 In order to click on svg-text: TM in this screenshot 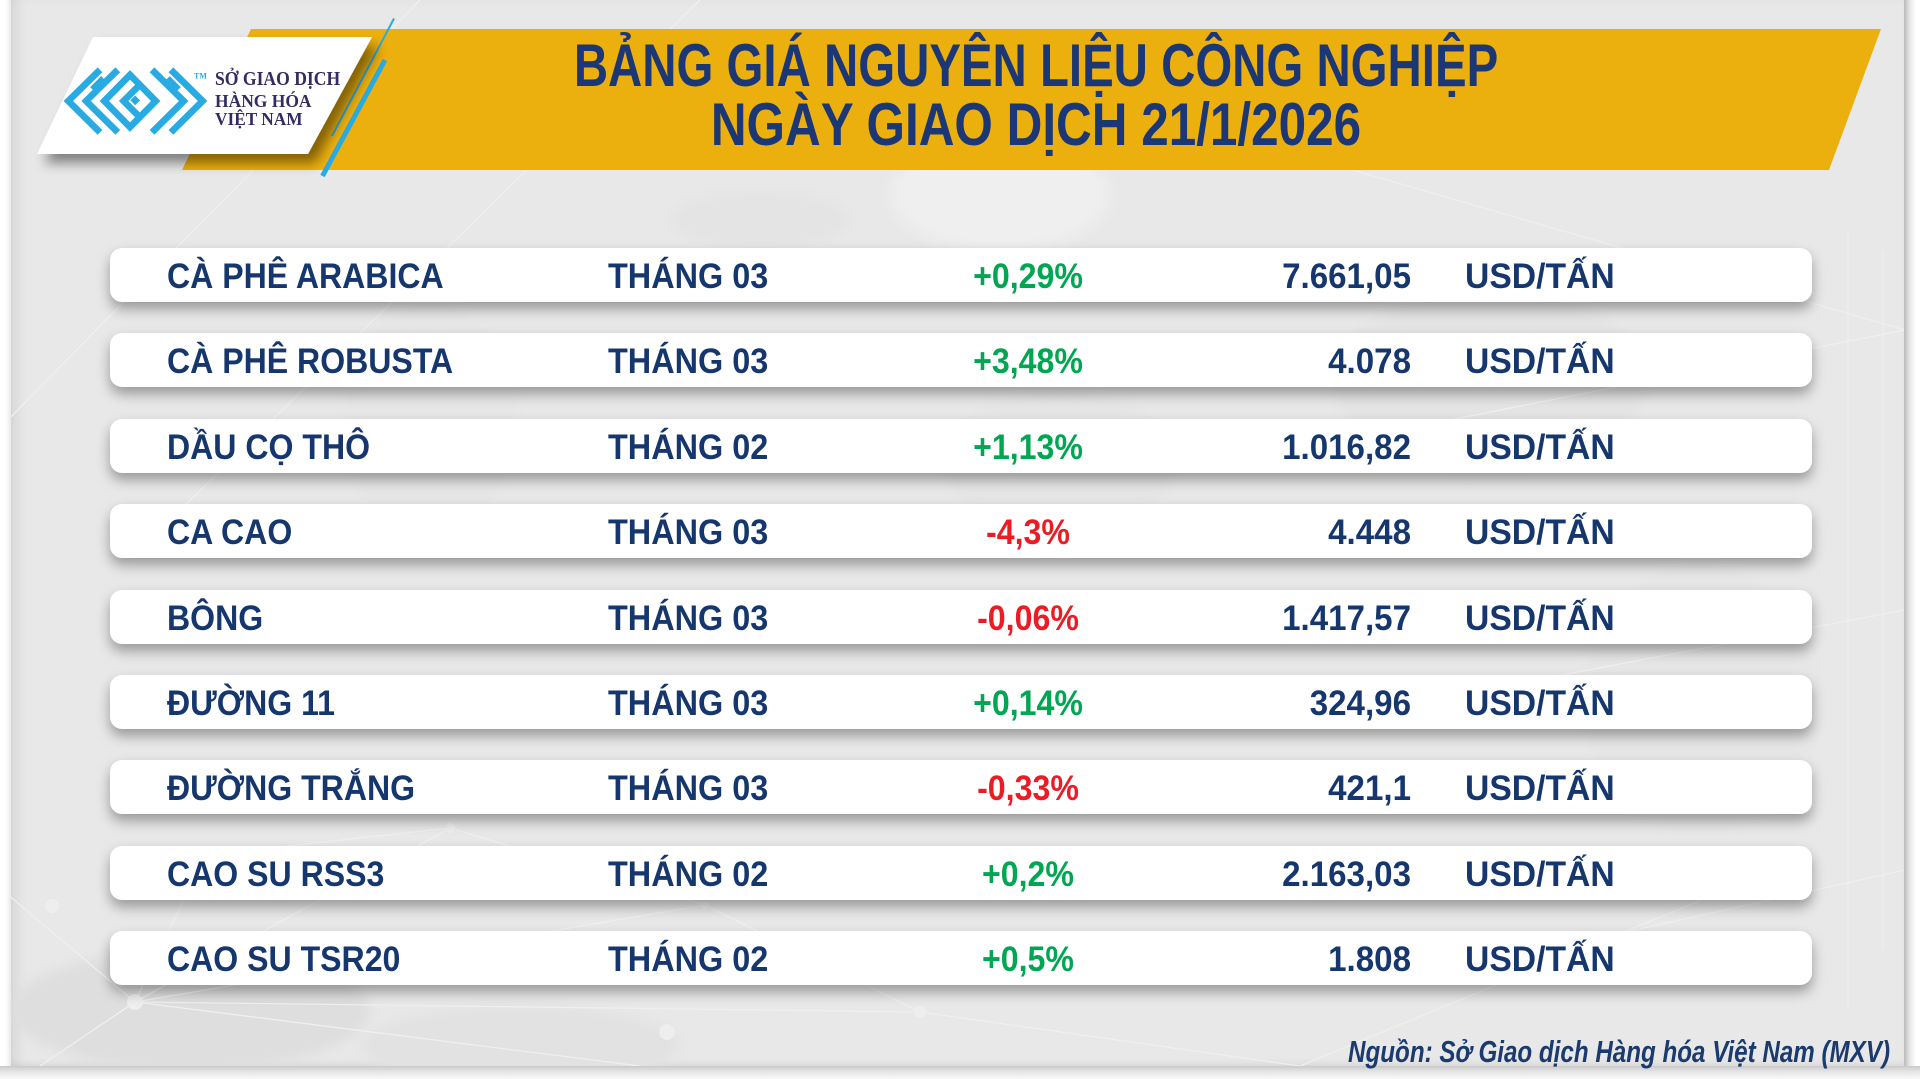, I will do `click(200, 76)`.